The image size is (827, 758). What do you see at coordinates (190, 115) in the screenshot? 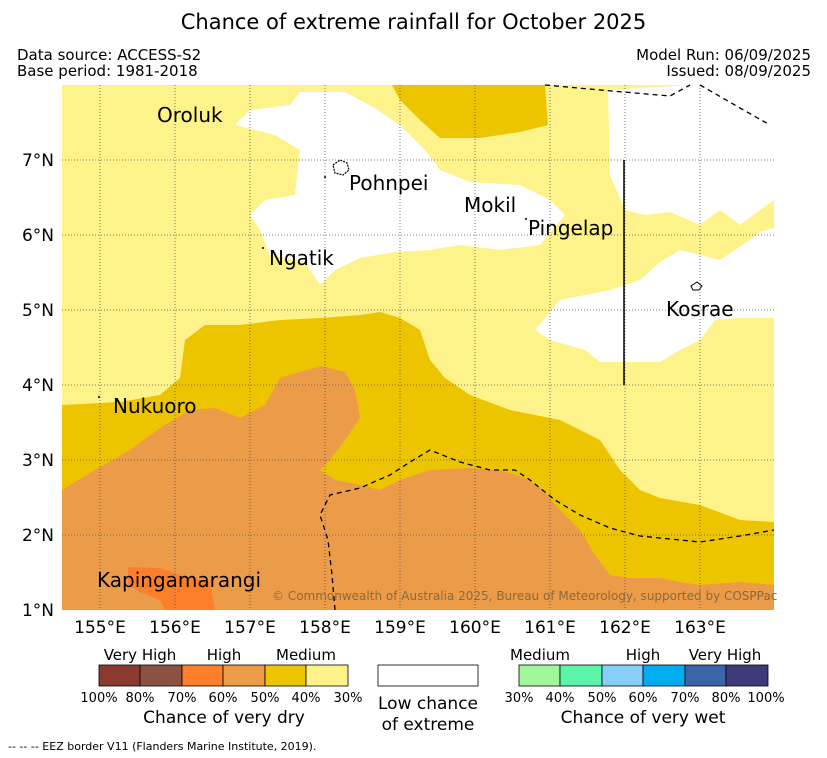
I see `label-oroluk: Oroluk` at bounding box center [190, 115].